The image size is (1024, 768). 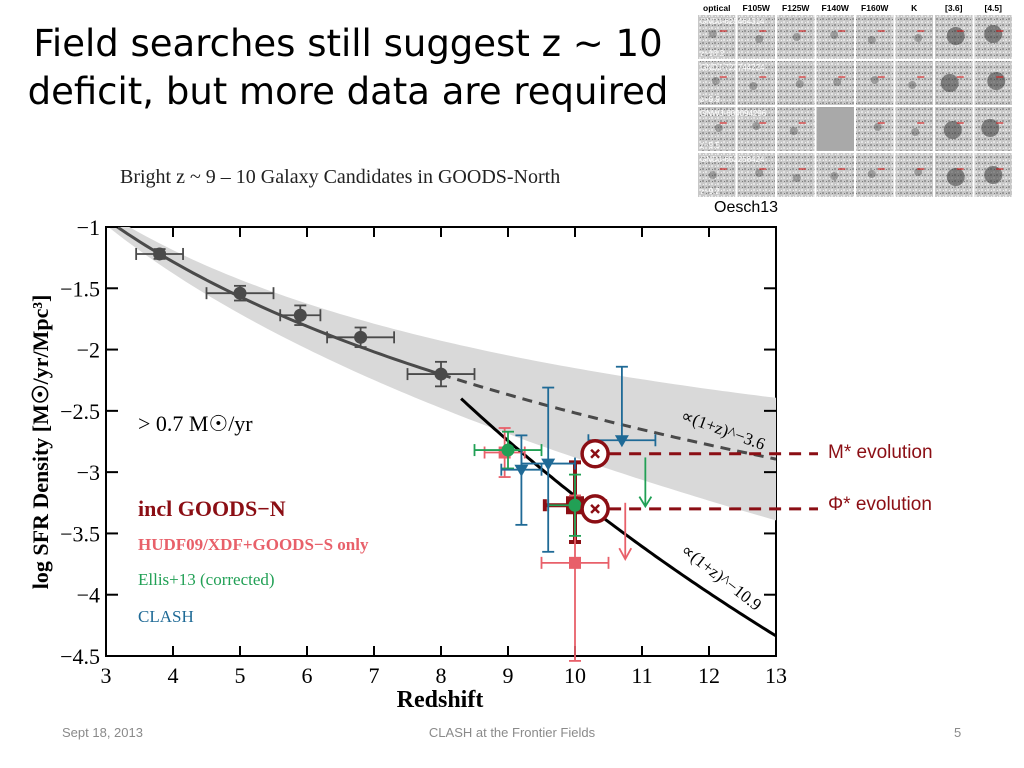 What do you see at coordinates (195, 423) in the screenshot?
I see `threshold-label: > 0.7 M☉/yr` at bounding box center [195, 423].